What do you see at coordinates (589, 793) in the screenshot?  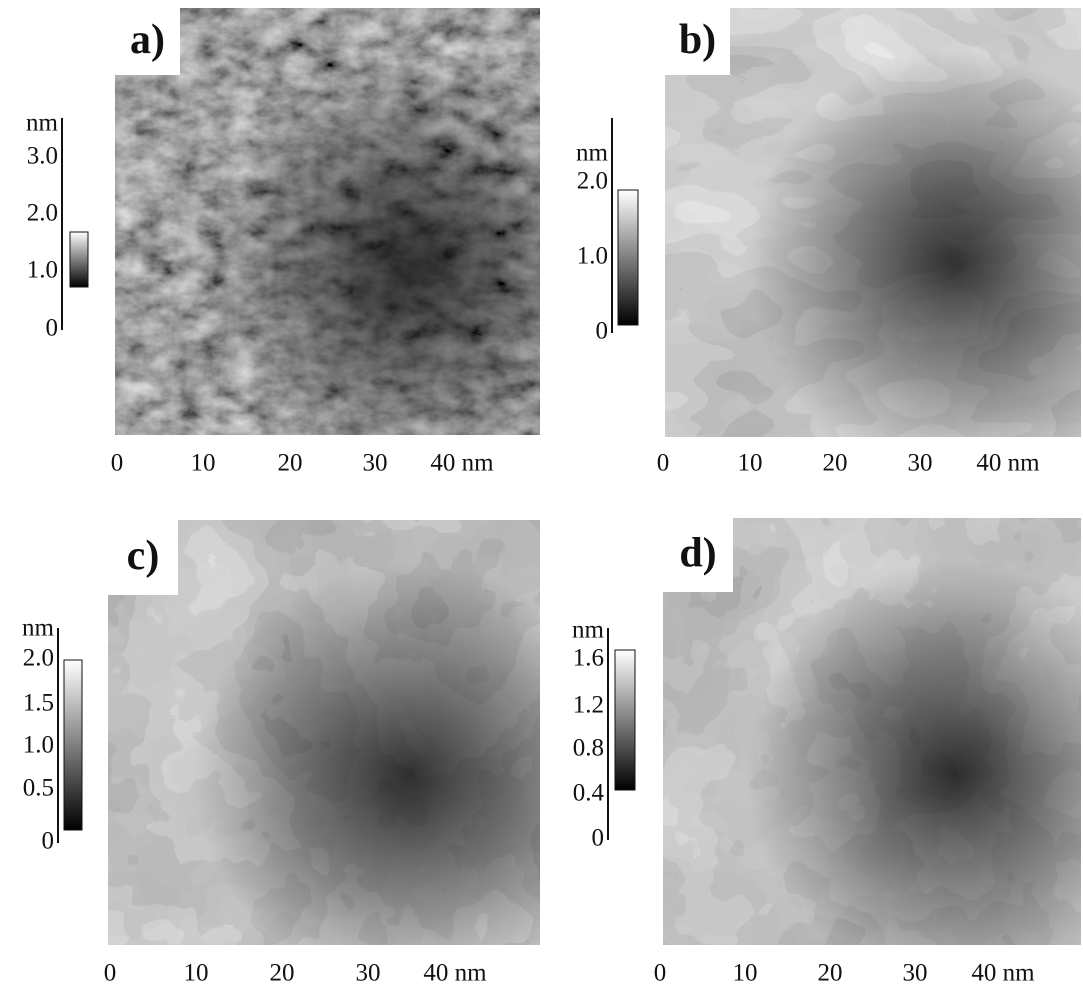 I see `scale-tick-label: 0.4` at bounding box center [589, 793].